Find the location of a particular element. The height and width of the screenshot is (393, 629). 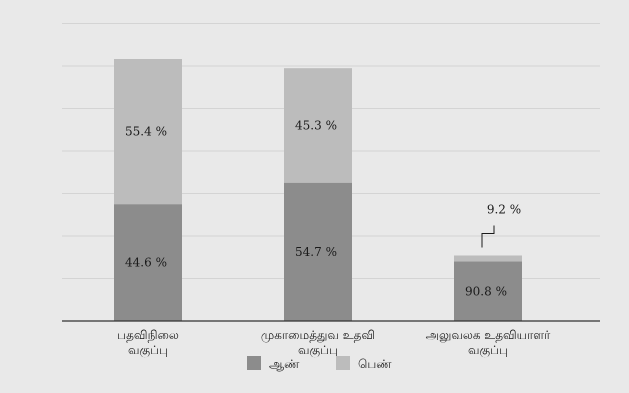

callout-leader is located at coordinates (488, 236).